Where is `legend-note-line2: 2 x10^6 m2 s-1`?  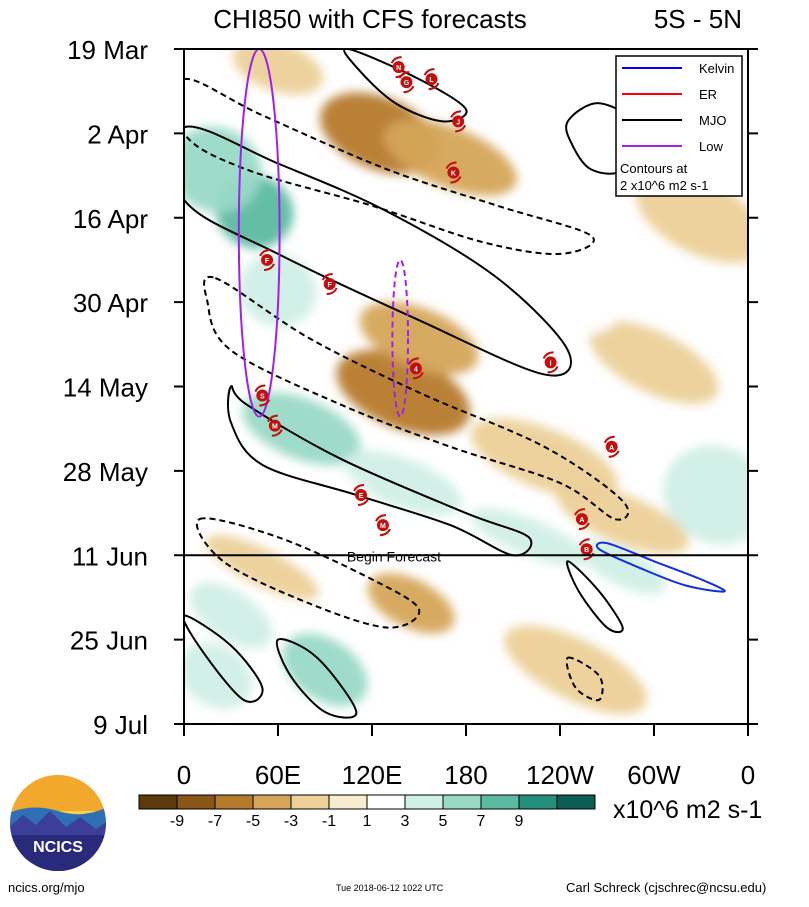 legend-note-line2: 2 x10^6 m2 s-1 is located at coordinates (664, 185).